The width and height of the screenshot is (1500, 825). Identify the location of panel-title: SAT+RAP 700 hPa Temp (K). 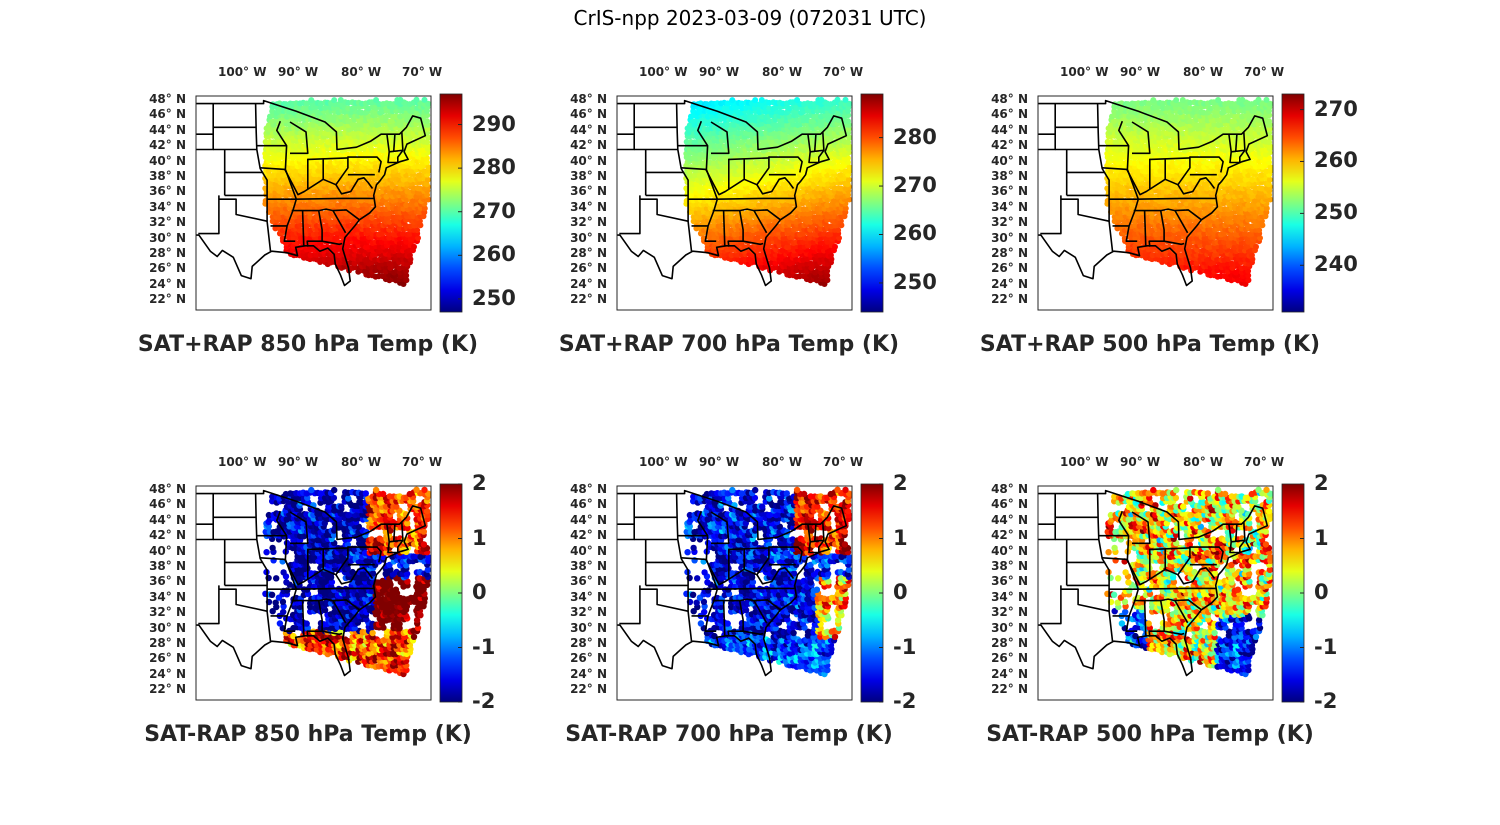
(729, 344).